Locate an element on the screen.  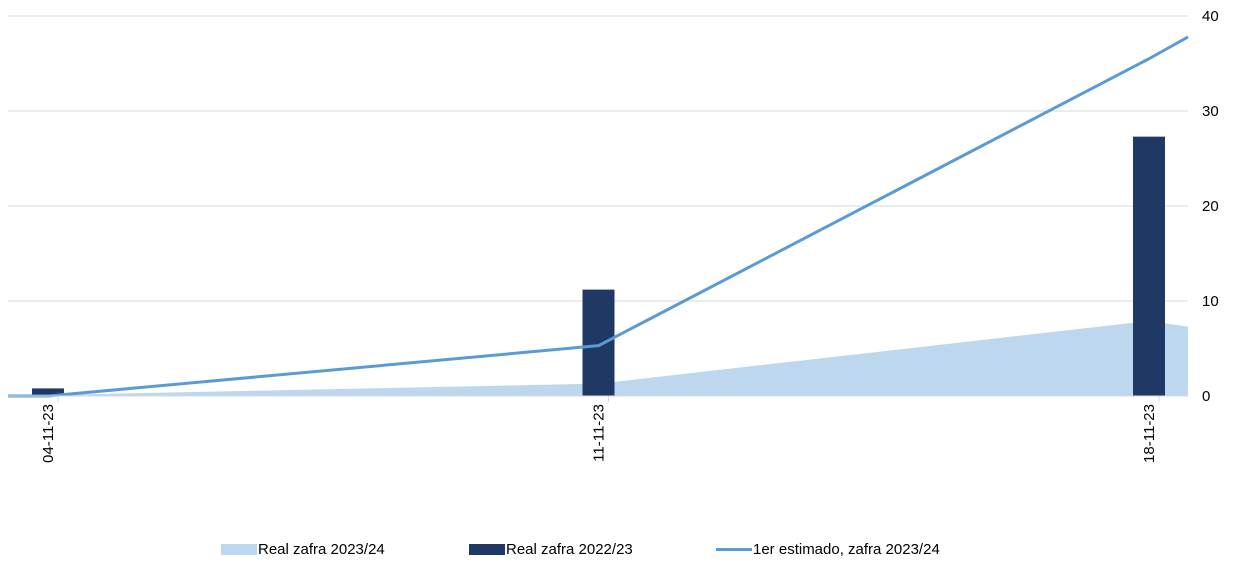
legend-item-1er-estimado-zafra-2023-24: 1er estimado, zafra 2023/24 is located at coordinates (828, 549).